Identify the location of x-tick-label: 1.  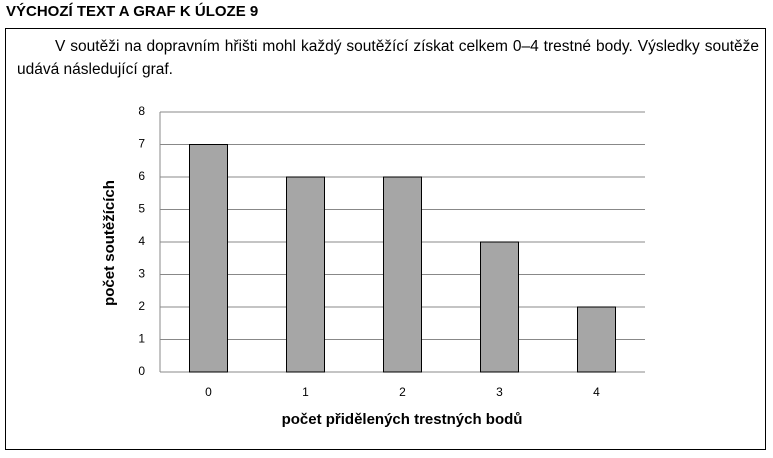
(305, 392).